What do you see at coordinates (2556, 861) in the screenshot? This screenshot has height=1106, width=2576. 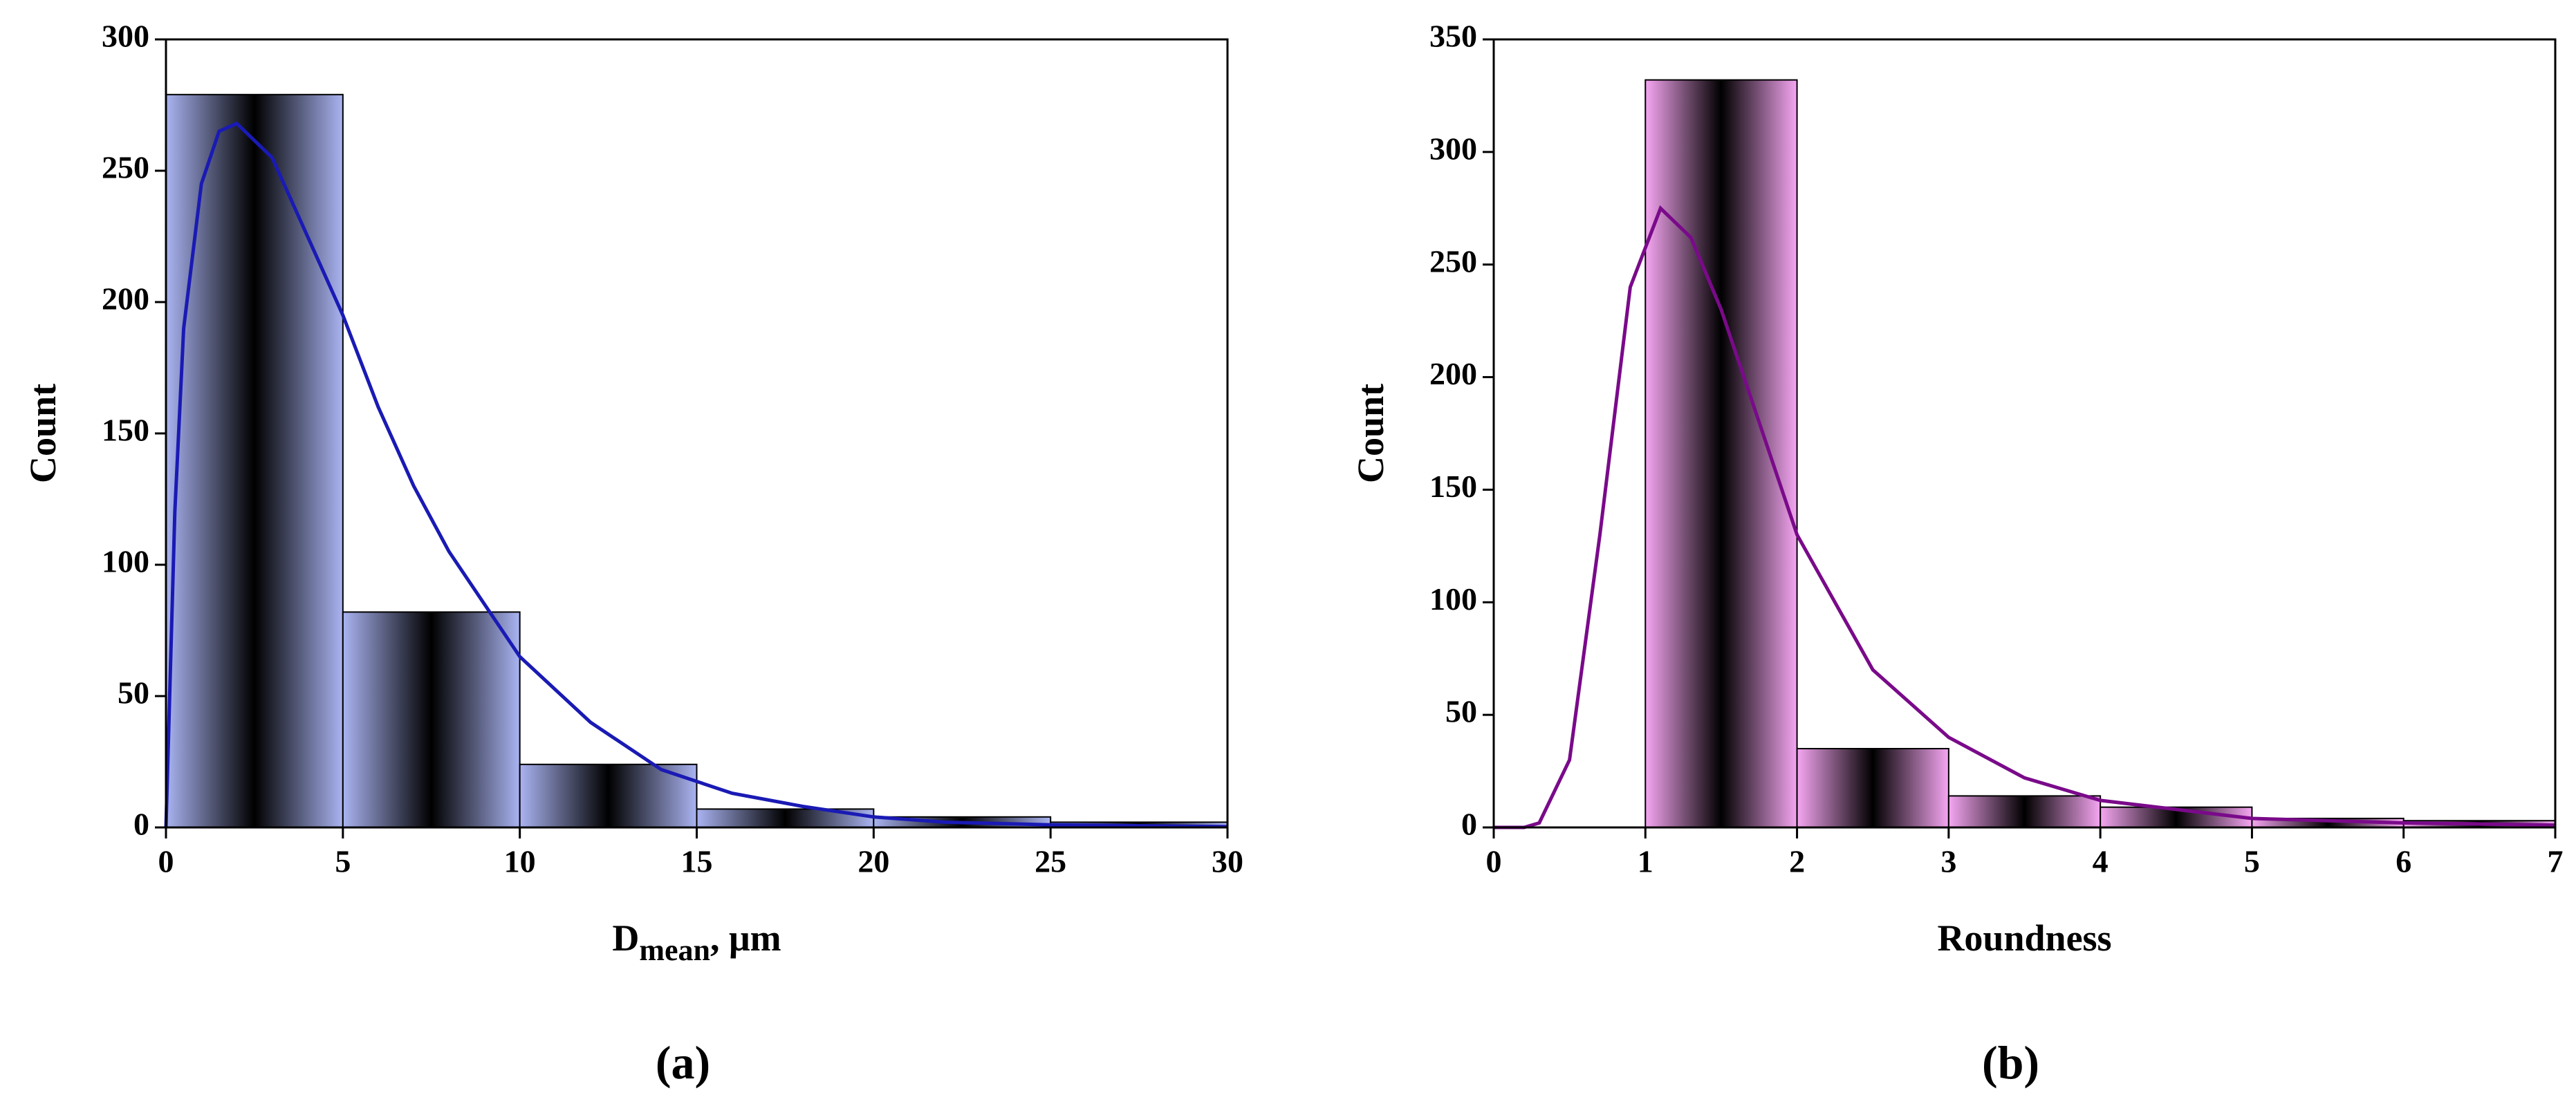 I see `x-tick-label: 7` at bounding box center [2556, 861].